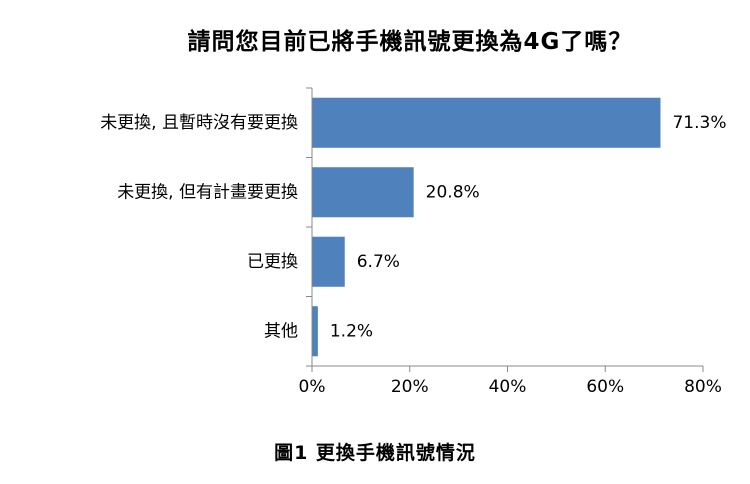 The width and height of the screenshot is (750, 484). I want to click on x-tick-label-0: 0%, so click(312, 387).